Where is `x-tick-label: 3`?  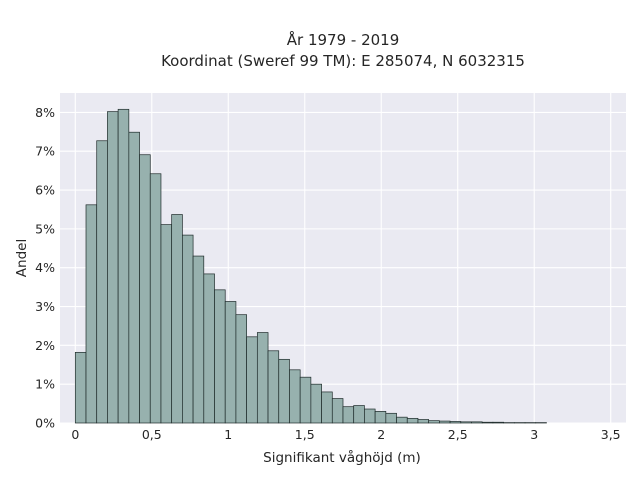
x-tick-label: 3 is located at coordinates (534, 434).